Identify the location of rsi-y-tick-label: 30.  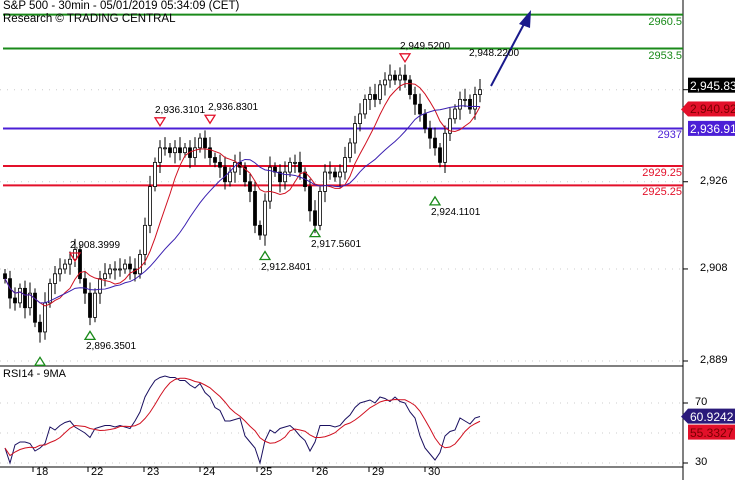
(701, 462).